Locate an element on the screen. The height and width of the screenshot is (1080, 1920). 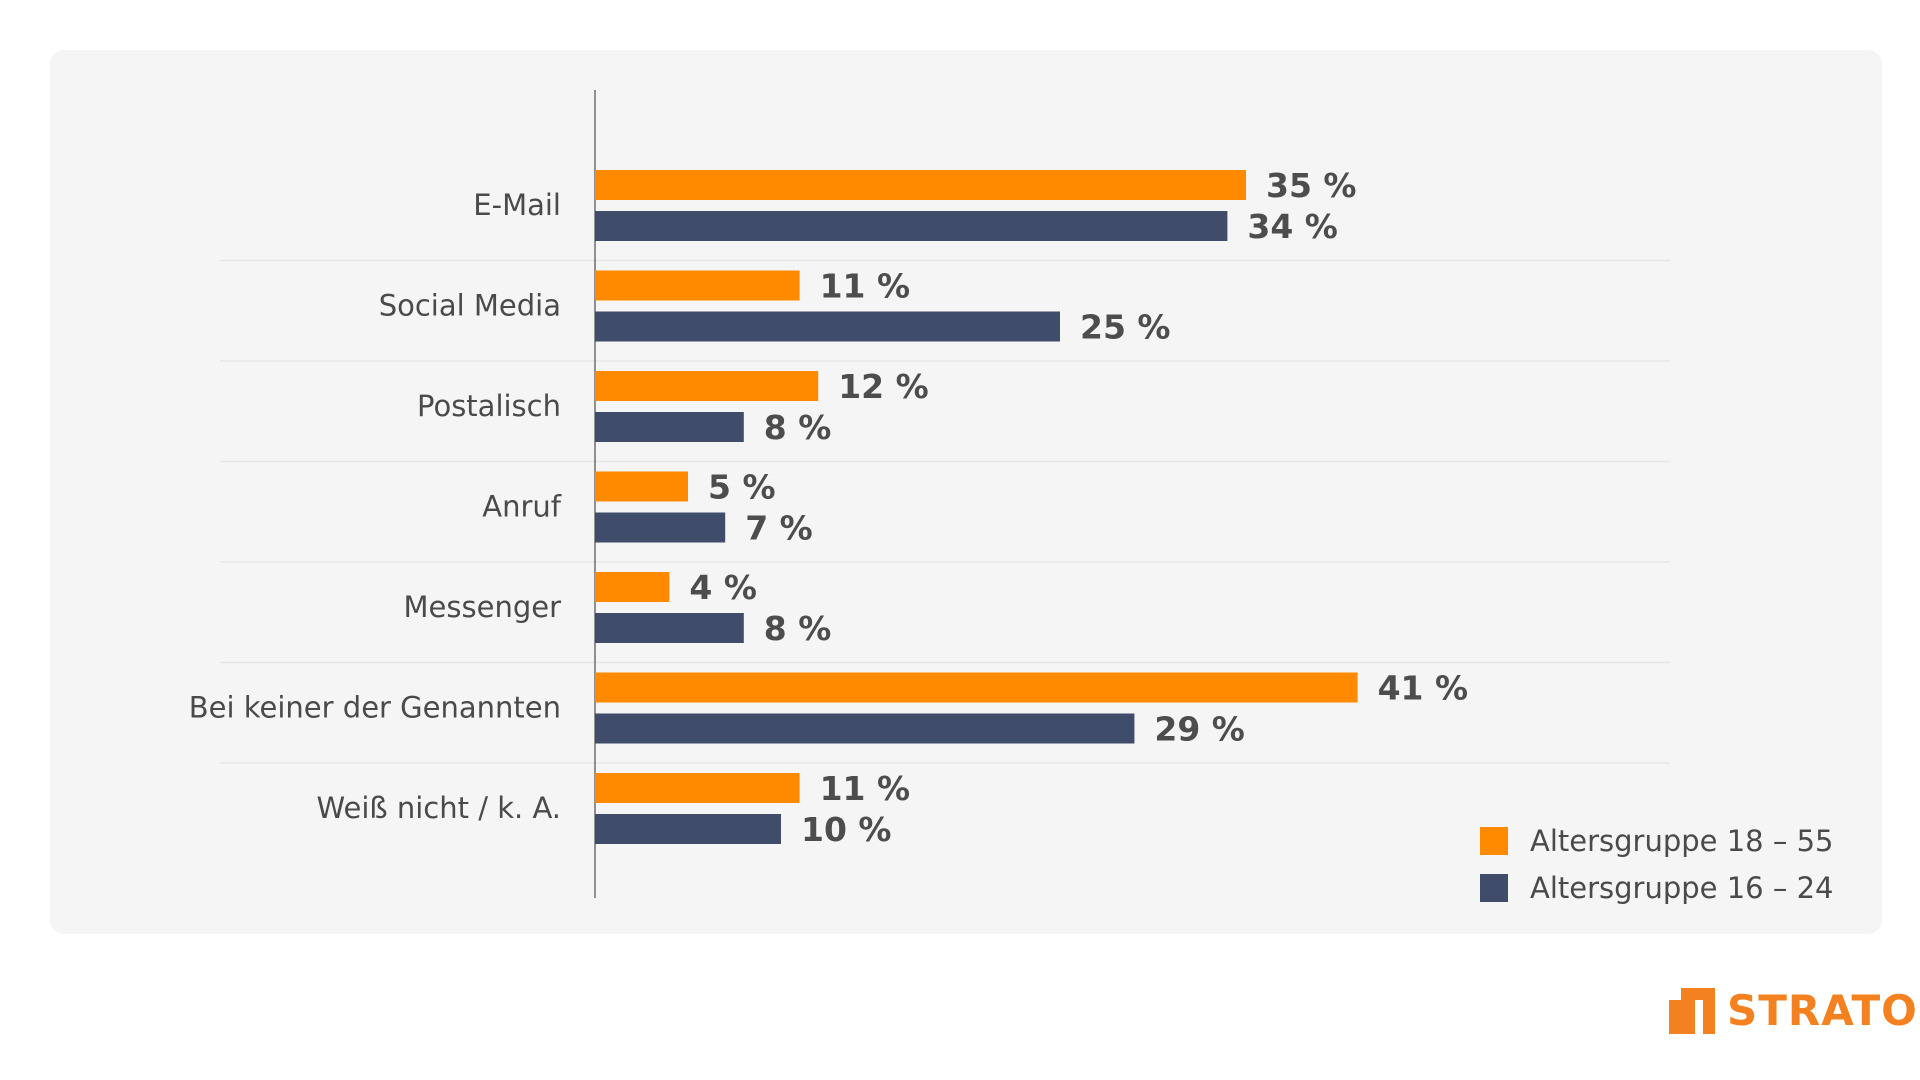
data-label: 12 % is located at coordinates (883, 386).